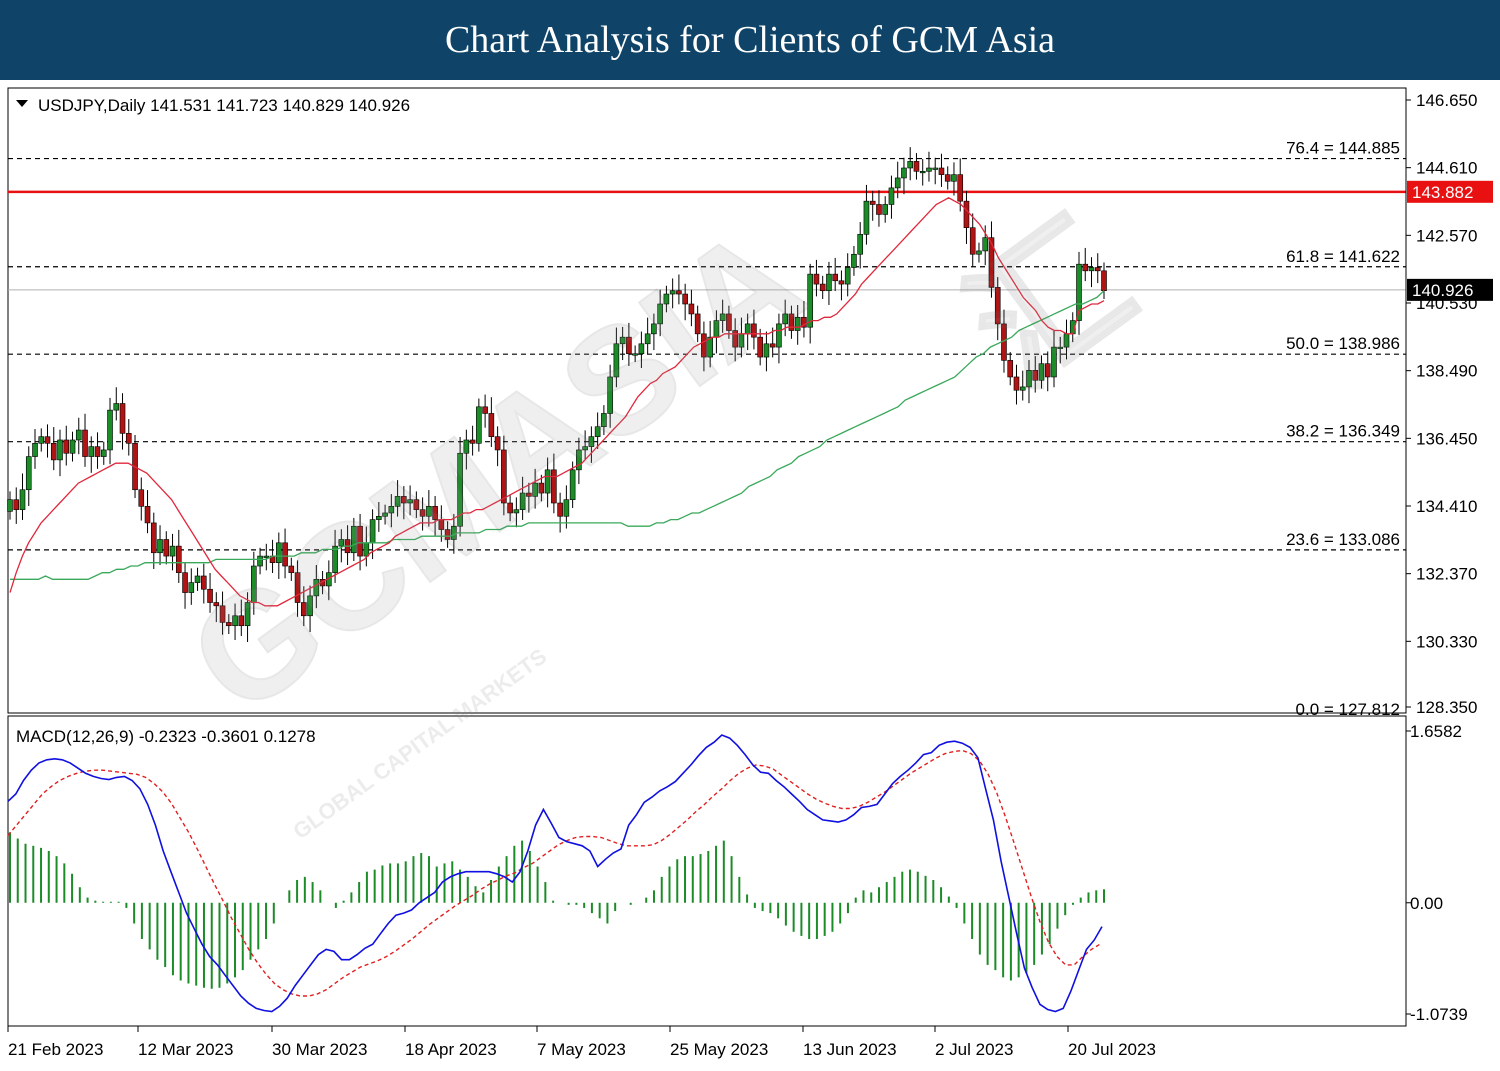  I want to click on current-price-tag-label: 140.926, so click(1442, 290).